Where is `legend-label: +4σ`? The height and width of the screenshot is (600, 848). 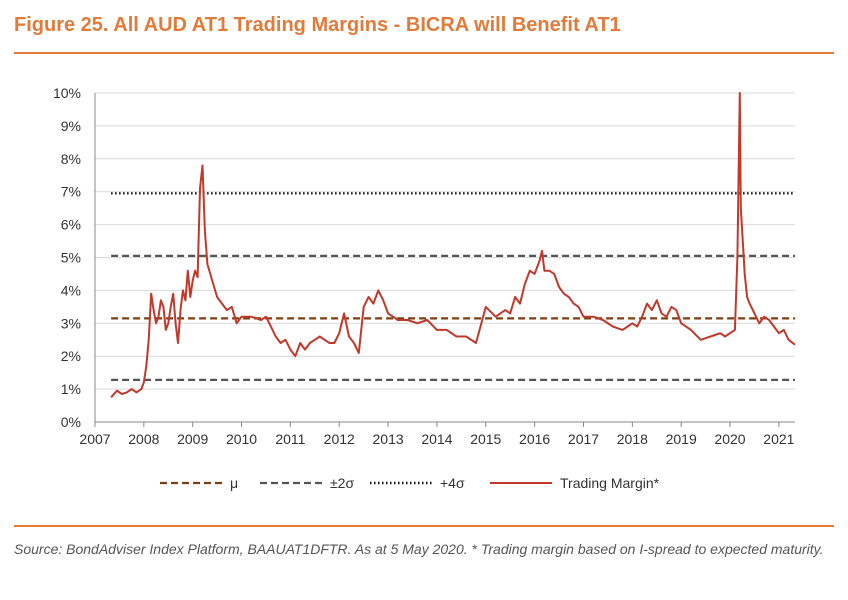
legend-label: +4σ is located at coordinates (452, 483).